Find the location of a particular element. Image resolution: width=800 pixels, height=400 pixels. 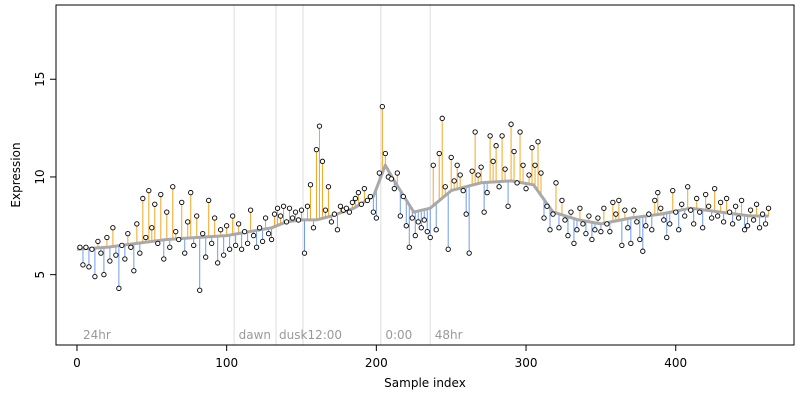

x-tick-label: 100 is located at coordinates (226, 363).